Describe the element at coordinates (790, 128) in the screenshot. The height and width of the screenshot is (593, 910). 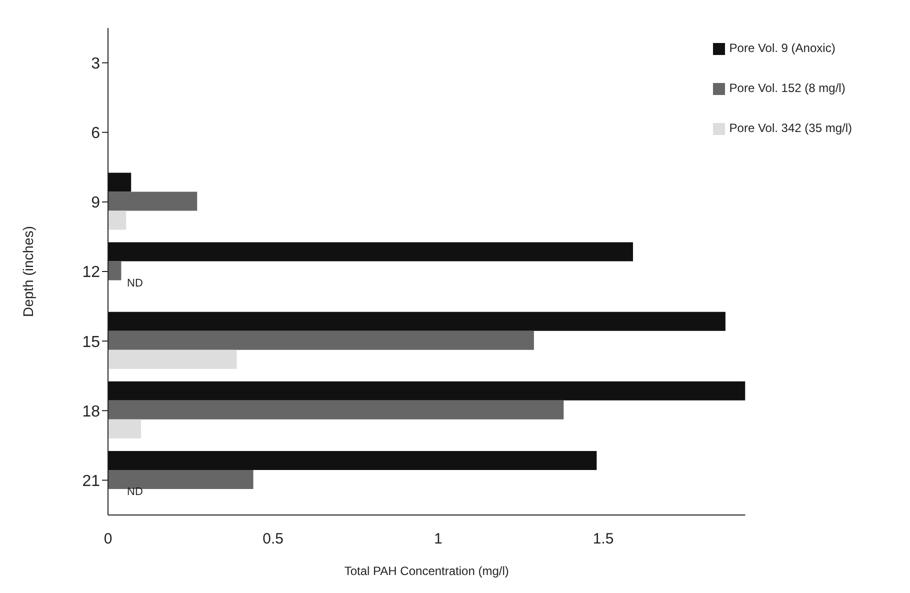
I see `legend-label: Pore Vol. 342 (35 mg/l)` at that location.